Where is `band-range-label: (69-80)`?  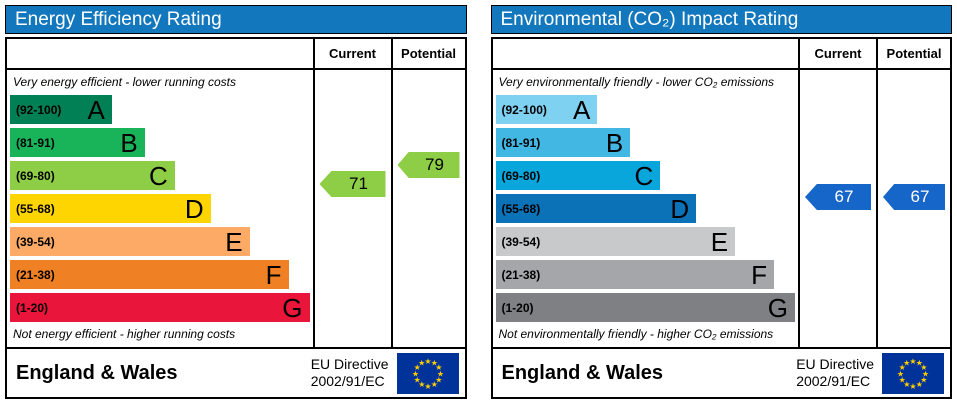 band-range-label: (69-80) is located at coordinates (521, 175).